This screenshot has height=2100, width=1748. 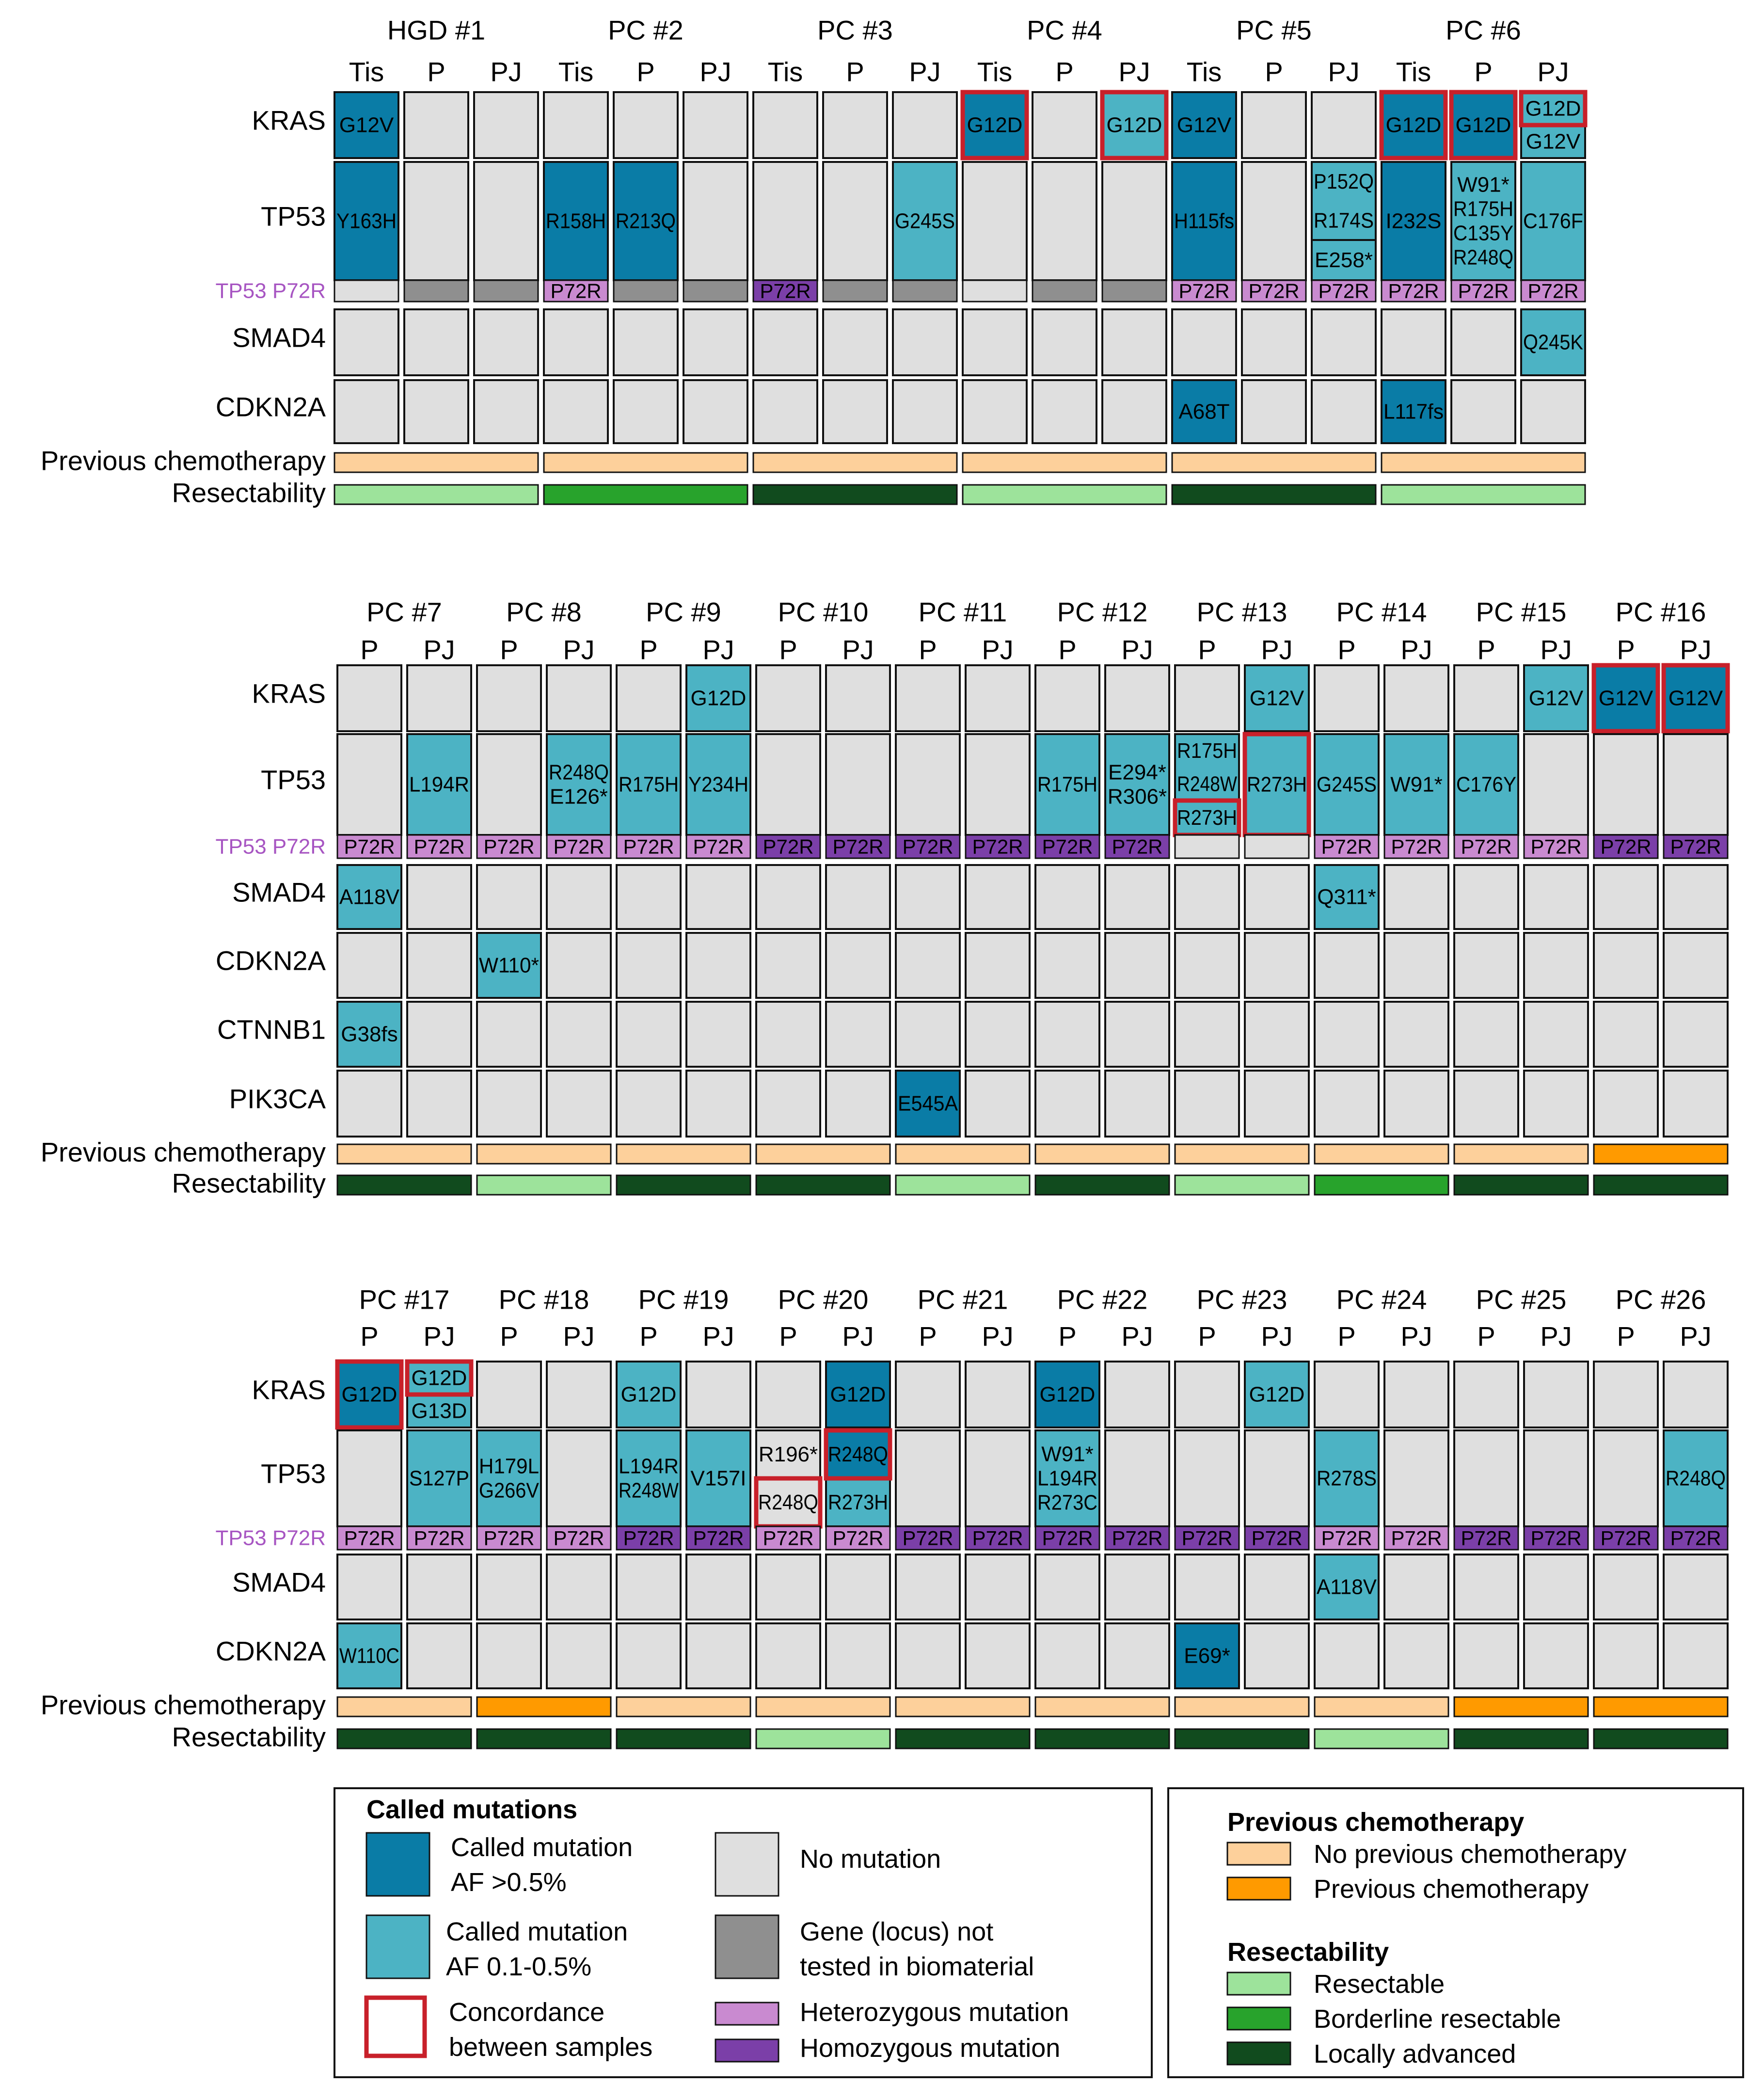 What do you see at coordinates (1696, 698) in the screenshot?
I see `concordance-box` at bounding box center [1696, 698].